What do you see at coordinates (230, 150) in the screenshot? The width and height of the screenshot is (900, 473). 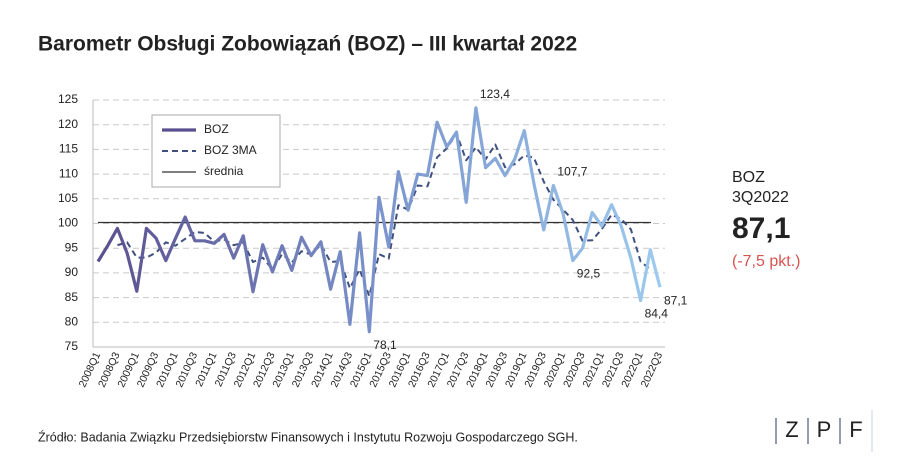 I see `legend-label: BOZ 3MA` at bounding box center [230, 150].